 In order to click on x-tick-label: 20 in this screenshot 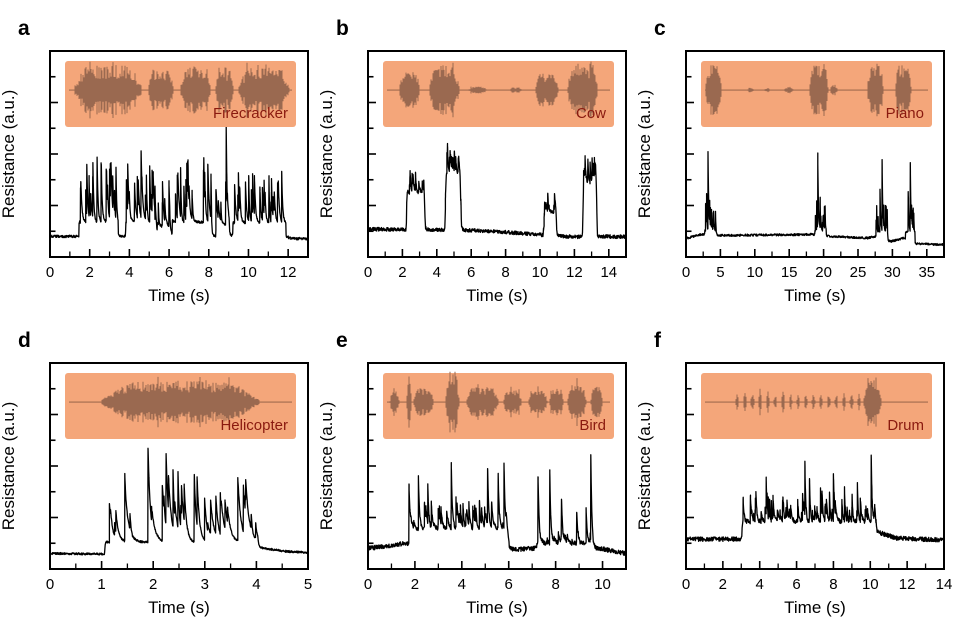, I will do `click(823, 272)`.